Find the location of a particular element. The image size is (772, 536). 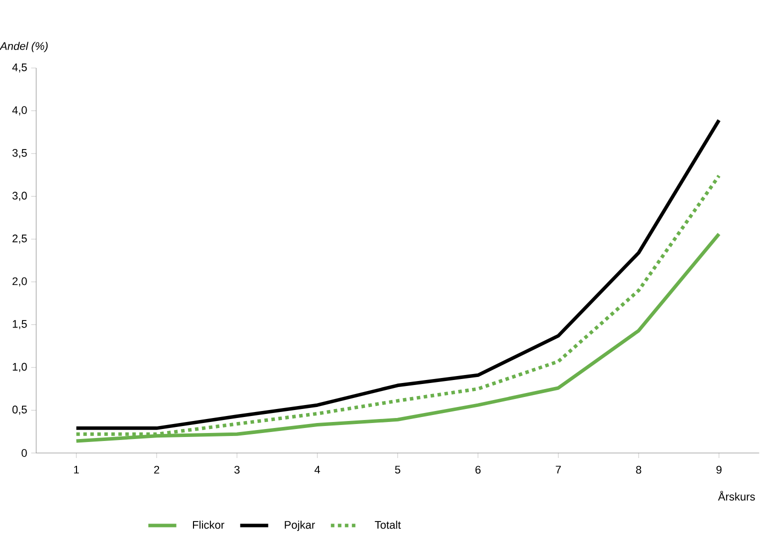

y-tick-label: 1,5 is located at coordinates (19, 325).